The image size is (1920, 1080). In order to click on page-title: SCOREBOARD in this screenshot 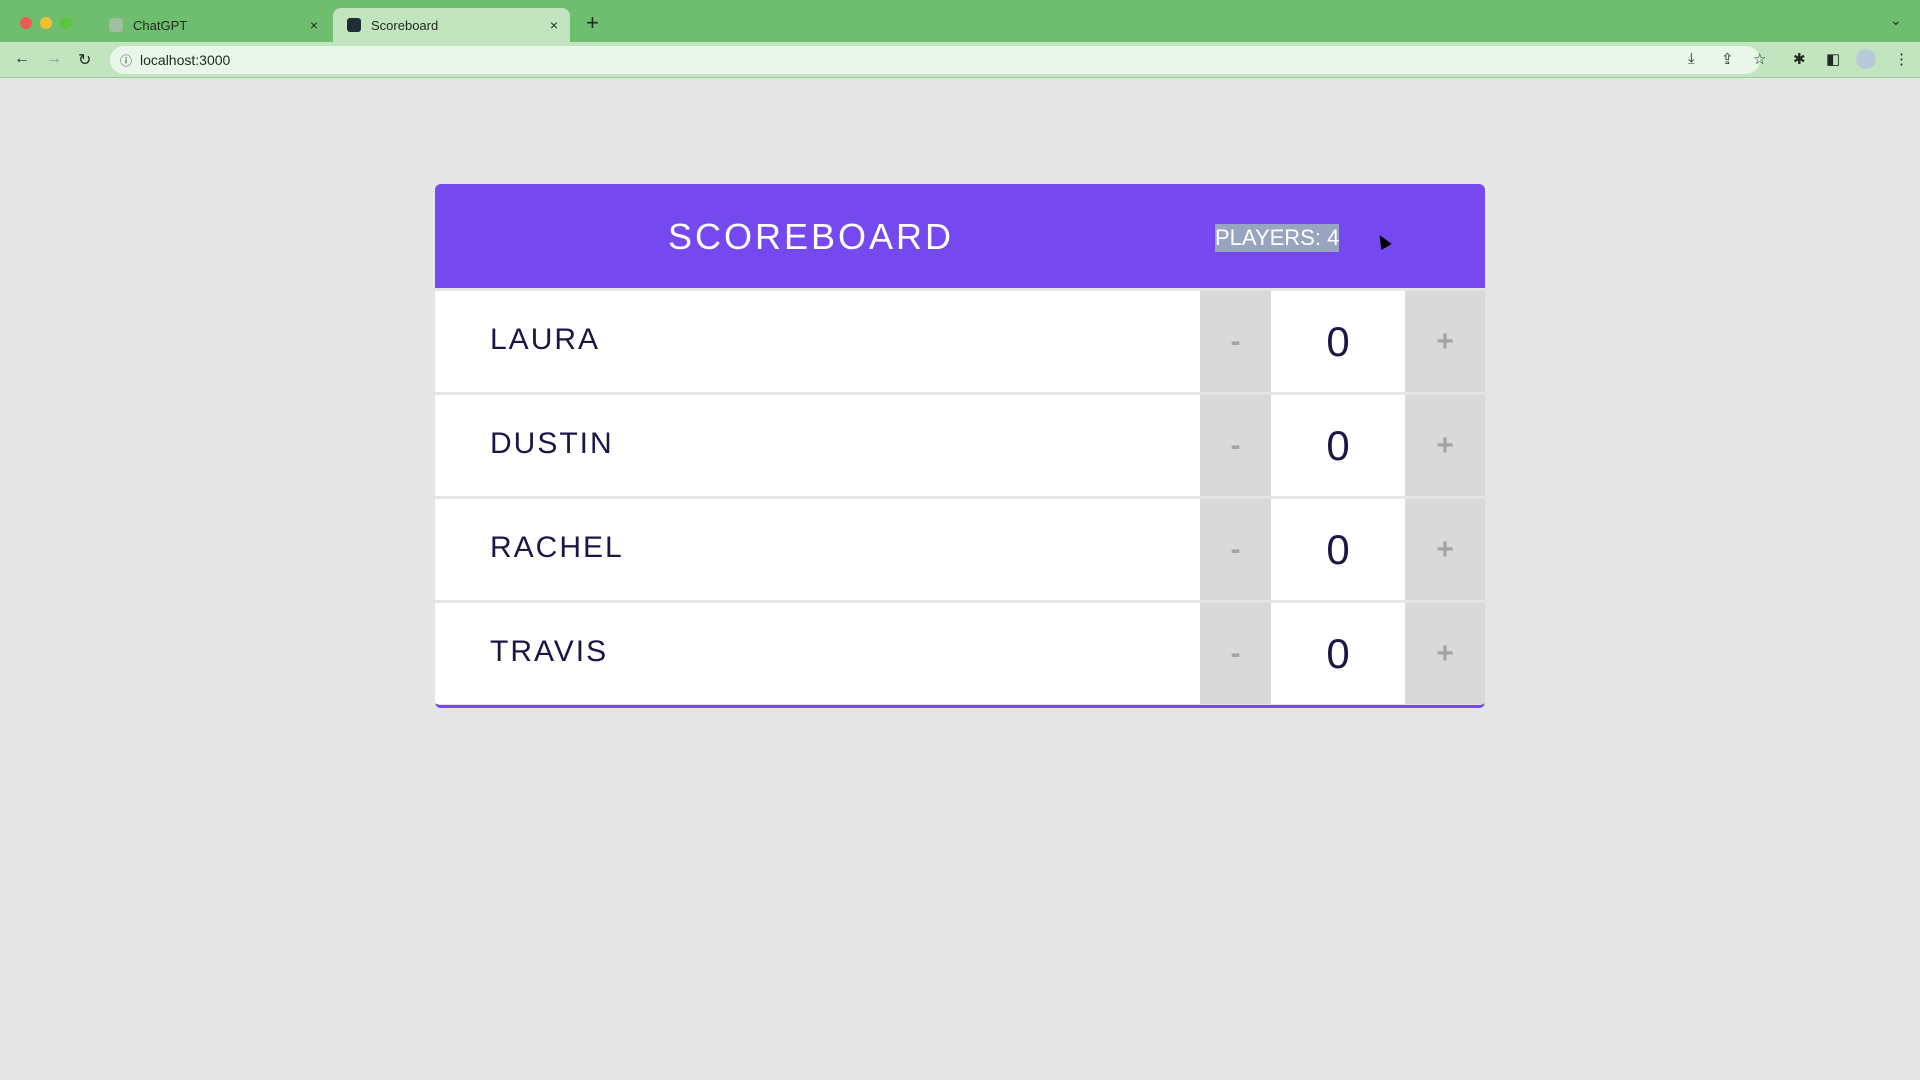, I will do `click(811, 236)`.